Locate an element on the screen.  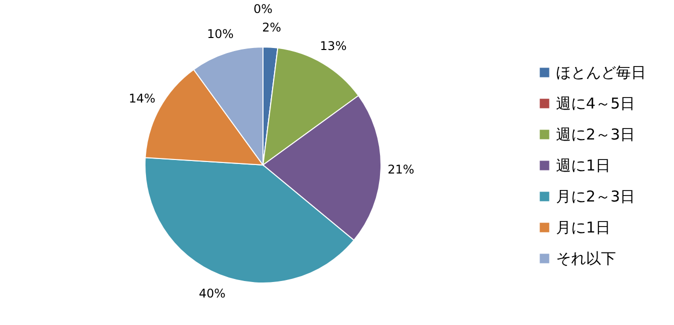
legend-label: 週に1日 is located at coordinates (583, 165).